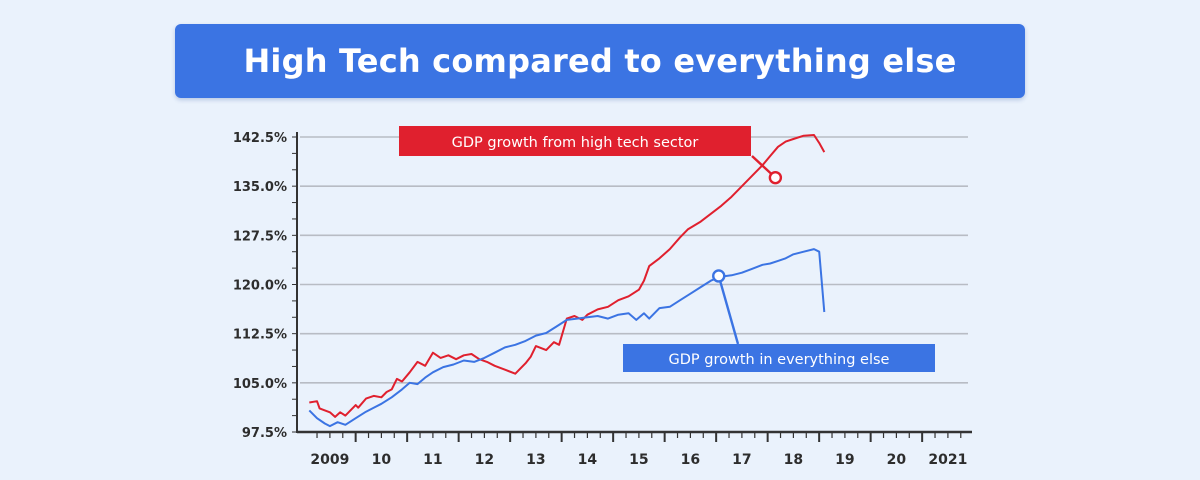 This screenshot has width=1200, height=480. Describe the element at coordinates (260, 286) in the screenshot. I see `y-tick-label: 120.0%` at that location.